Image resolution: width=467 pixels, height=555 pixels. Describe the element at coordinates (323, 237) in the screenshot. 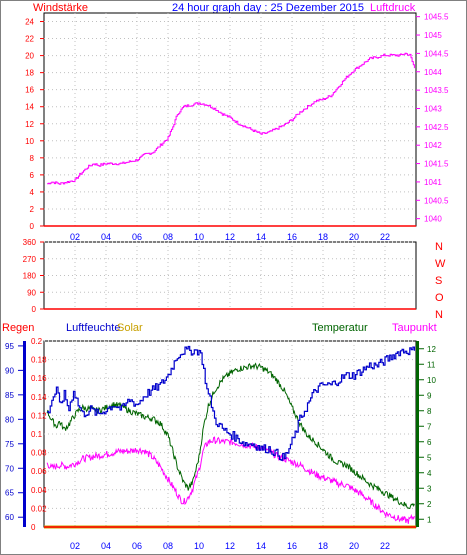

I see `x-tick-label-p1: 18` at that location.